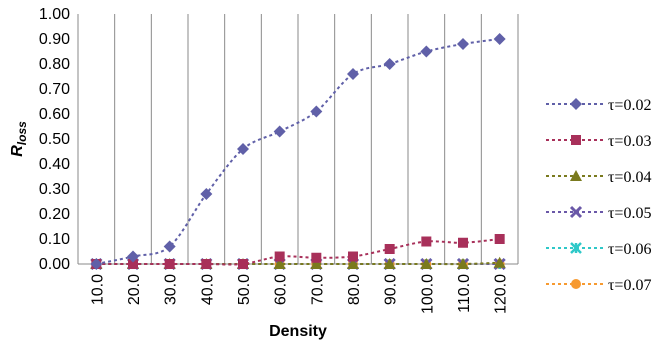 This screenshot has width=665, height=344. What do you see at coordinates (54, 114) in the screenshot?
I see `y-tick-label: 0.60` at bounding box center [54, 114].